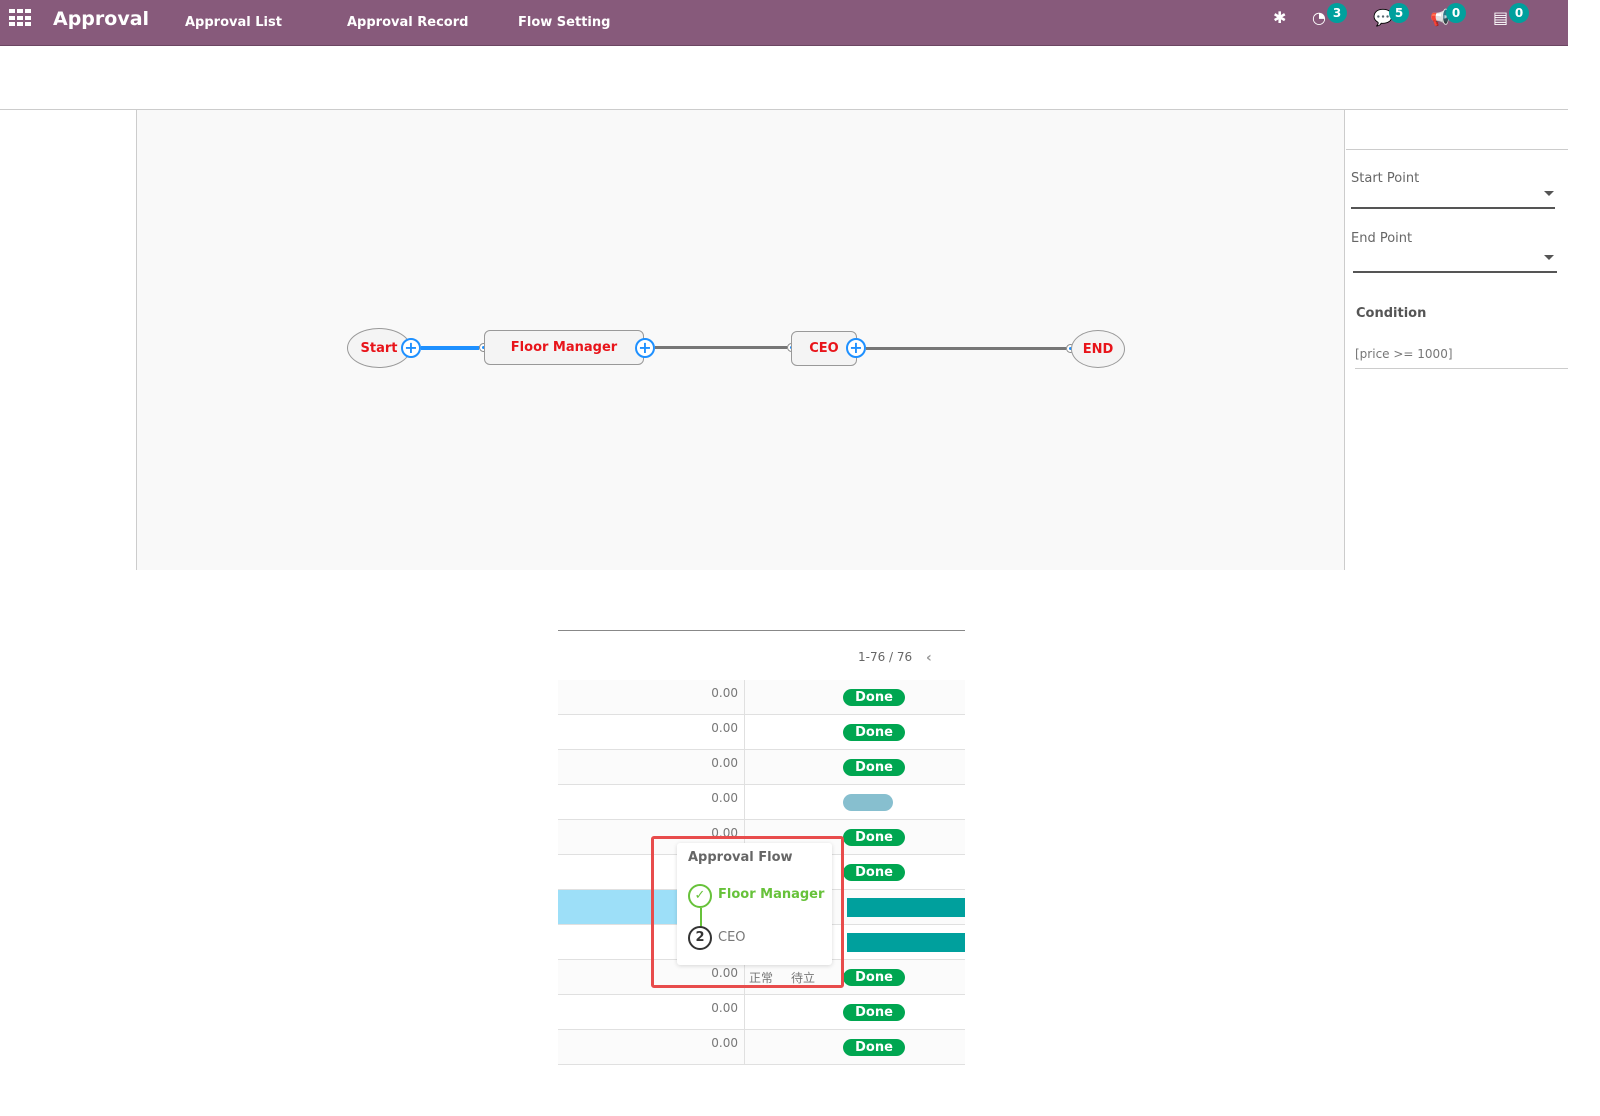  Describe the element at coordinates (233, 22) in the screenshot. I see `menu-approval-list: Approval List` at that location.